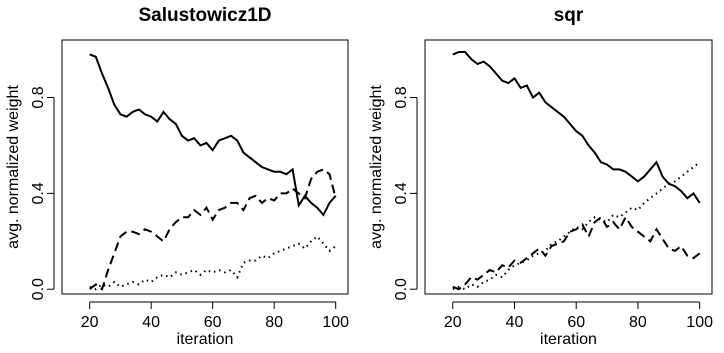 The height and width of the screenshot is (353, 724). I want to click on chart-title: Salustowicz1D, so click(204, 15).